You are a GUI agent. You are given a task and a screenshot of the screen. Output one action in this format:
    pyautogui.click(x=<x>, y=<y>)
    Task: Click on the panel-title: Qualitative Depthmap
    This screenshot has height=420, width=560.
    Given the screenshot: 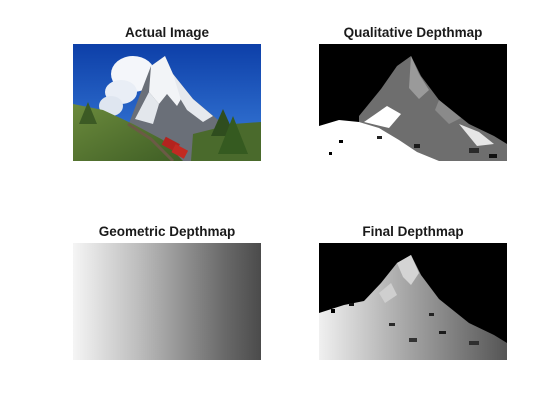 What is the action you would take?
    pyautogui.click(x=413, y=32)
    